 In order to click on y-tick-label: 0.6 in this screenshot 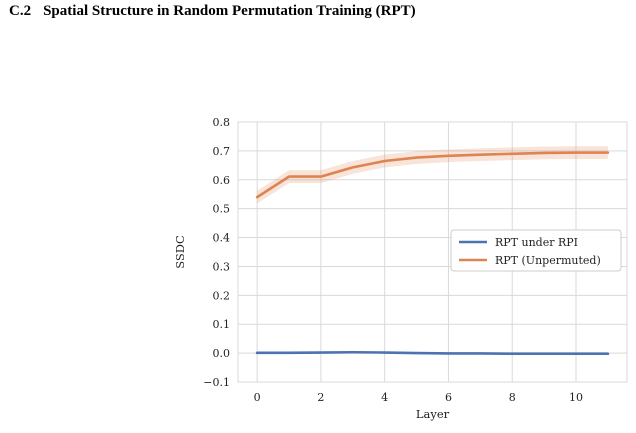, I will do `click(222, 180)`.